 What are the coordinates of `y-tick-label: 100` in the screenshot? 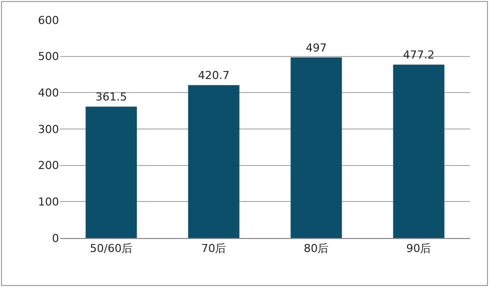 It's located at (48, 202).